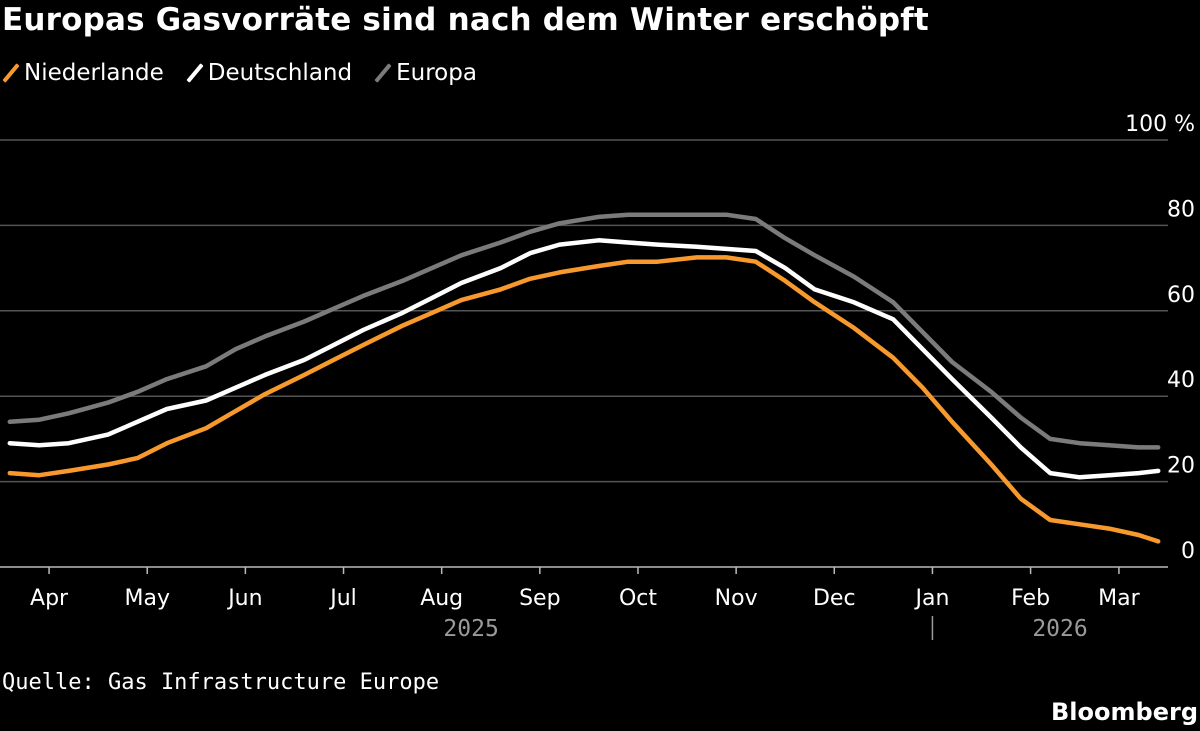 The image size is (1200, 731). Describe the element at coordinates (1188, 551) in the screenshot. I see `y-tick-label-0: 0` at that location.